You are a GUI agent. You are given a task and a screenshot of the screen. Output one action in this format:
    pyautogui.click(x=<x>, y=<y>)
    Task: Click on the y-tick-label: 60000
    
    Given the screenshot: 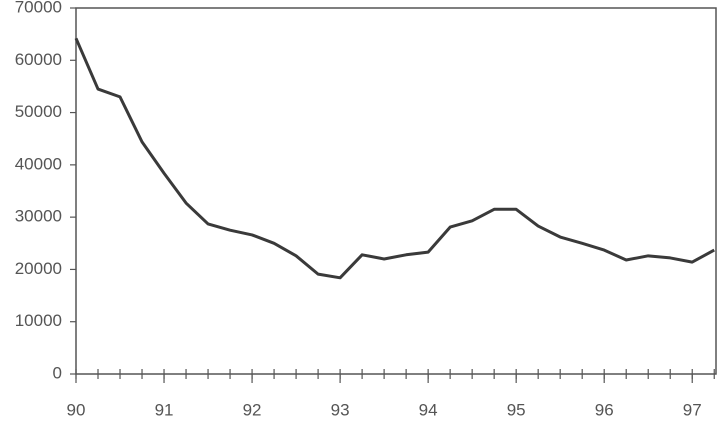 What is the action you would take?
    pyautogui.click(x=38, y=59)
    